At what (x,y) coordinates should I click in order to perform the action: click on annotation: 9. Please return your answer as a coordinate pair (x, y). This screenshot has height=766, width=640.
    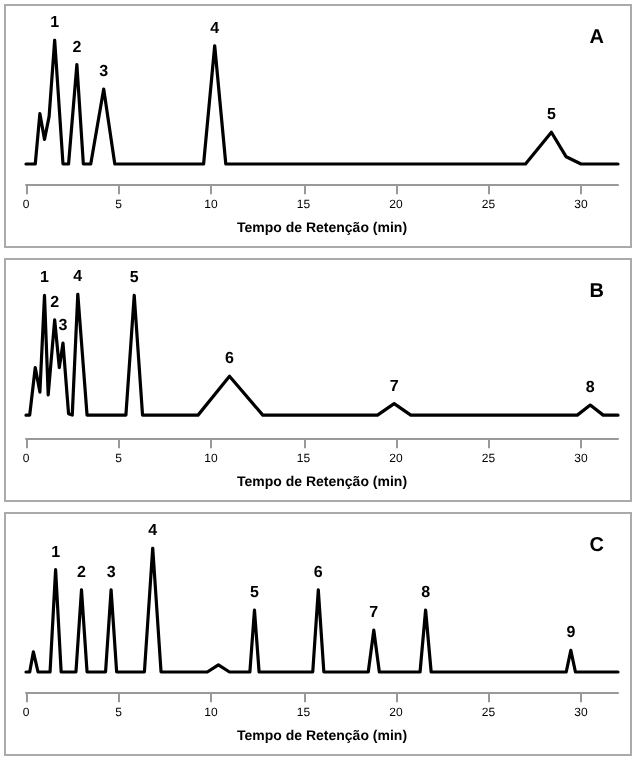
    Looking at the image, I should click on (571, 632).